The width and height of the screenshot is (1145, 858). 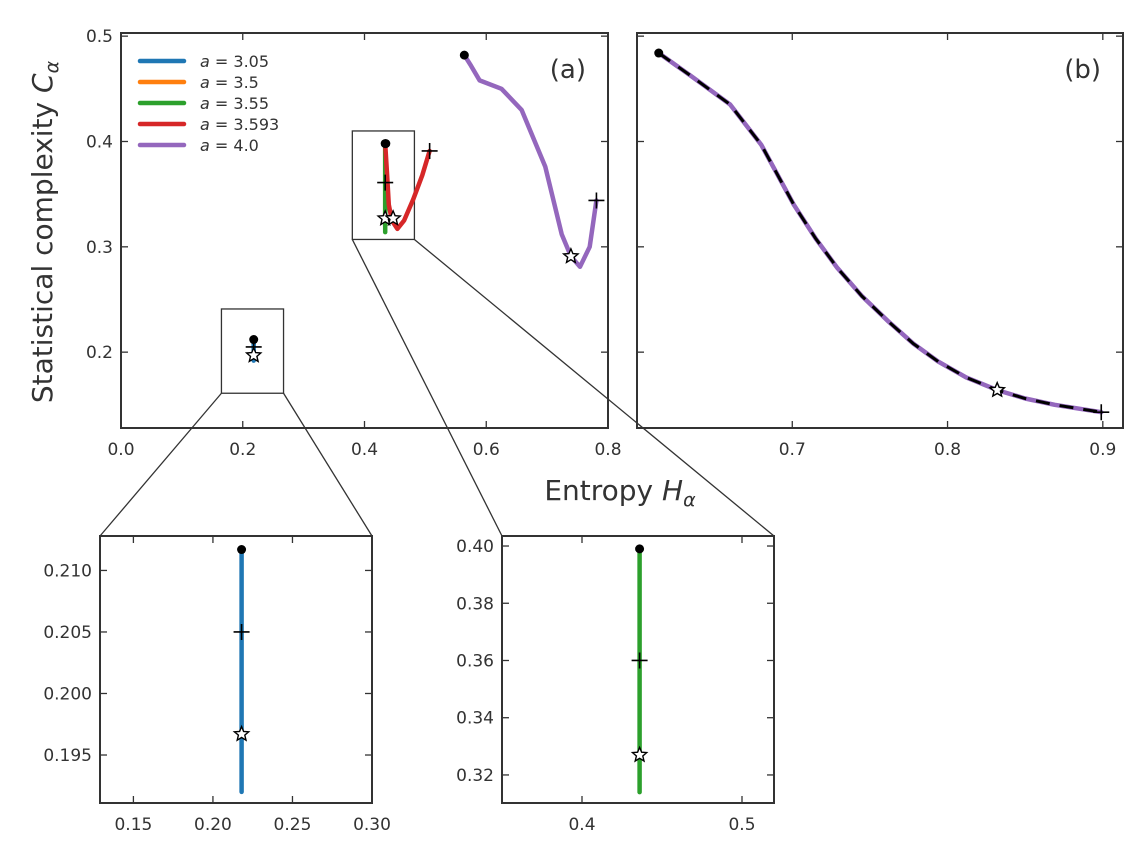 I want to click on axes-inset2: 0.4 0.5 0.32 0.34 0.36 0.38 0.40, so click(x=615, y=685).